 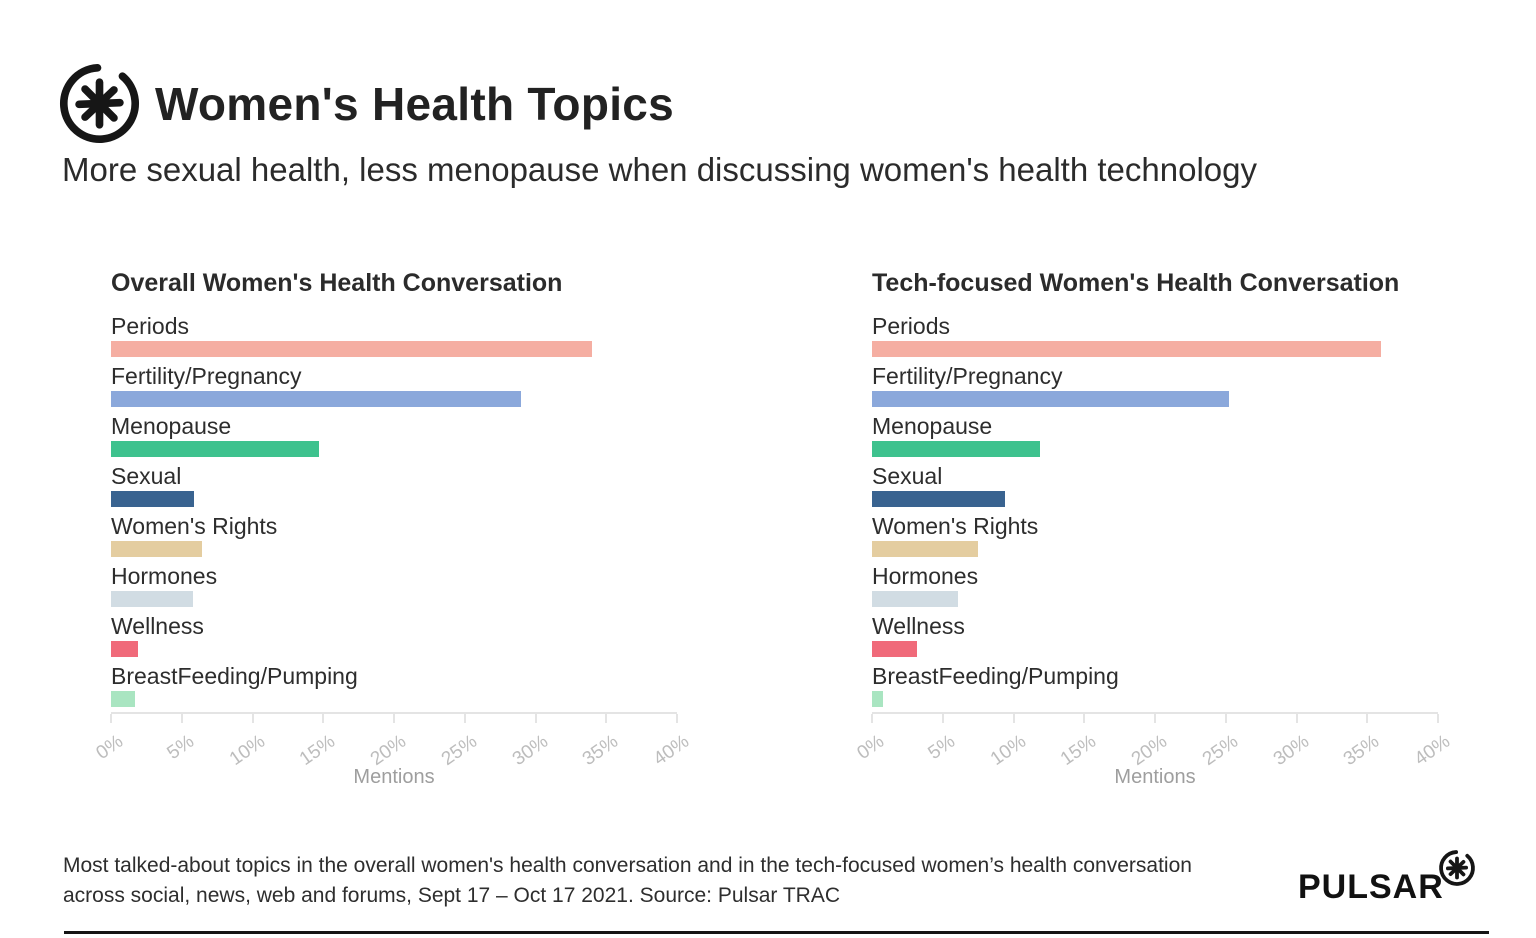 I want to click on bottom-rule, so click(x=776, y=932).